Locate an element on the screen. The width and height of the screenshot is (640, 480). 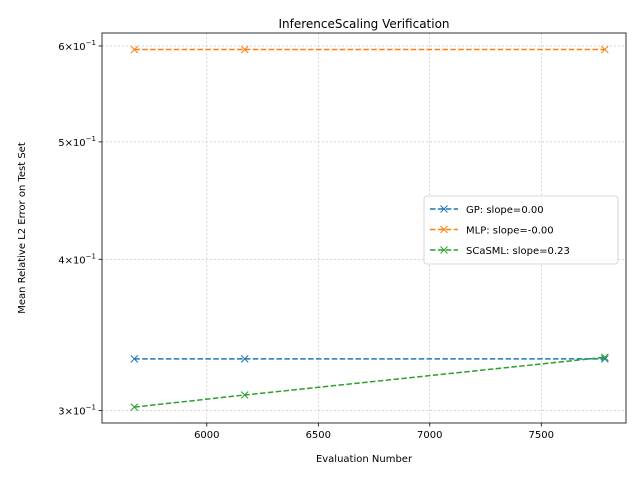
y-tick-label: 4×10⁻¹ is located at coordinates (77, 259).